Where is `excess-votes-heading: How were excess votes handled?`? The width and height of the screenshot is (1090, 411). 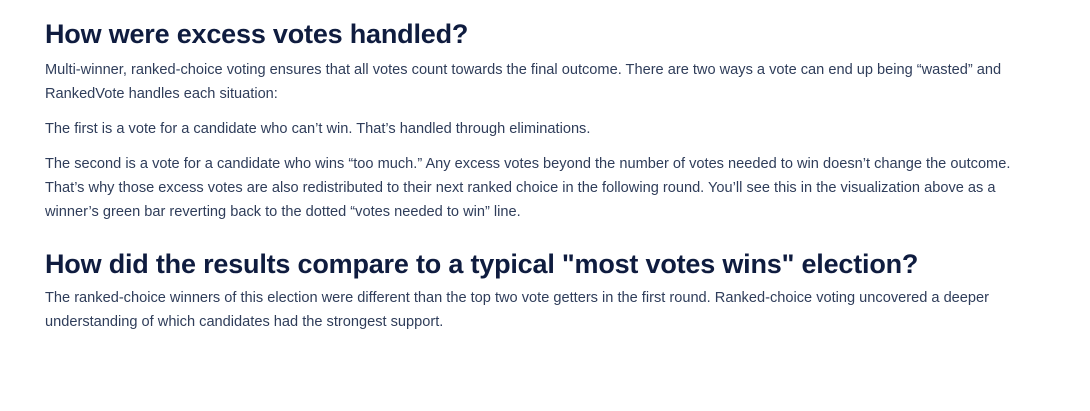
excess-votes-heading: How were excess votes handled? is located at coordinates (257, 34).